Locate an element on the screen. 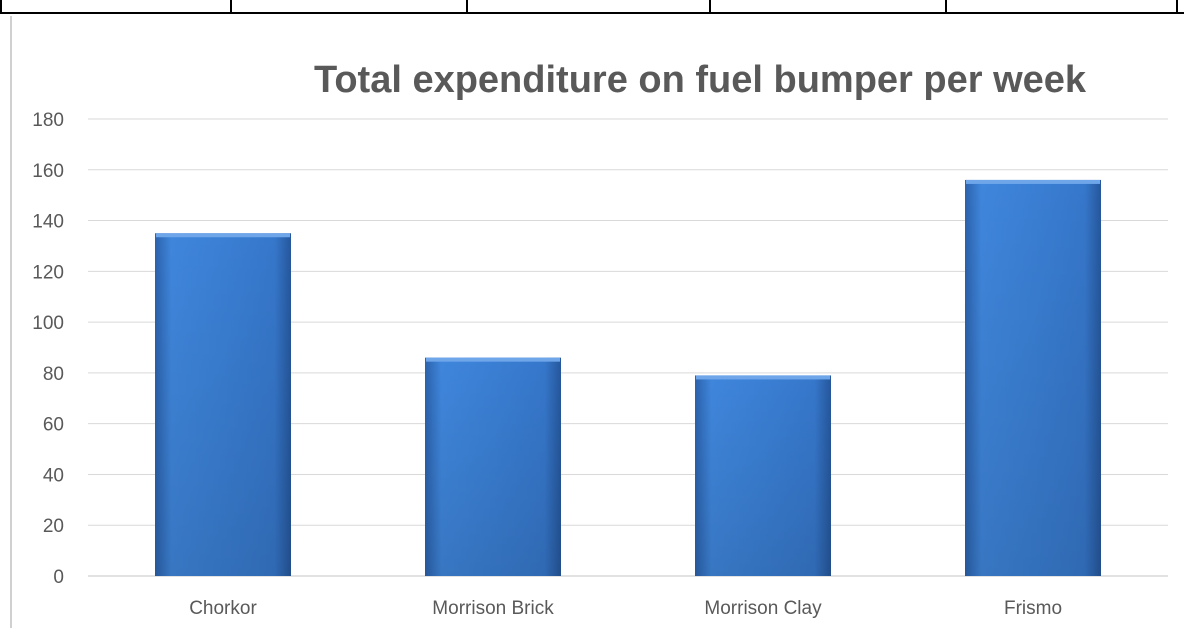 The width and height of the screenshot is (1184, 633). y-tick-label: 80 is located at coordinates (53, 374).